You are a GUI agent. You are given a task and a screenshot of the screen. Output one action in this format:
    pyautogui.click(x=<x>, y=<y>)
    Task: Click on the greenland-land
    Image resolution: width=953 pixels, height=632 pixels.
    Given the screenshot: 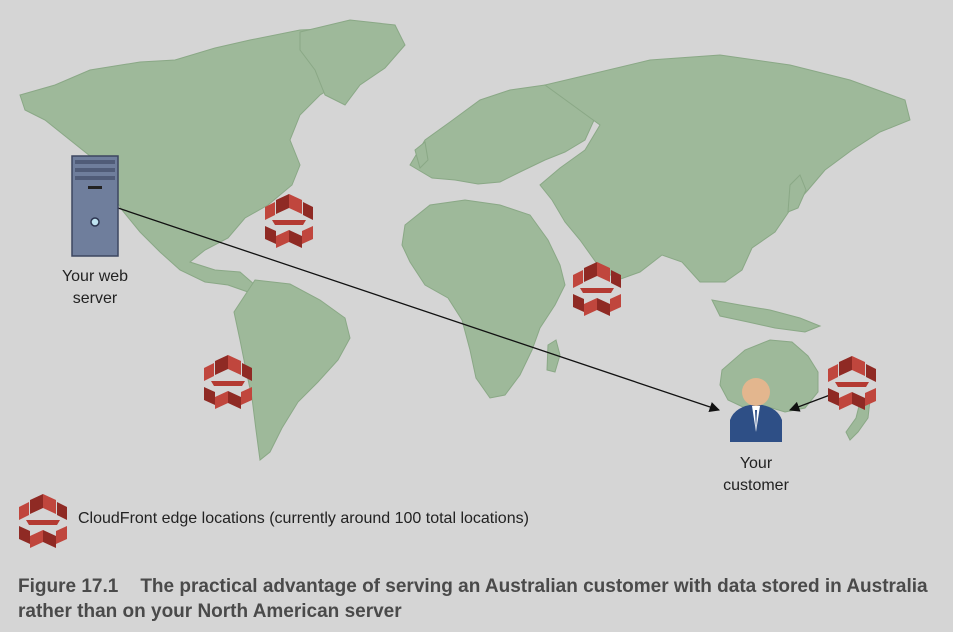 What is the action you would take?
    pyautogui.click(x=352, y=62)
    